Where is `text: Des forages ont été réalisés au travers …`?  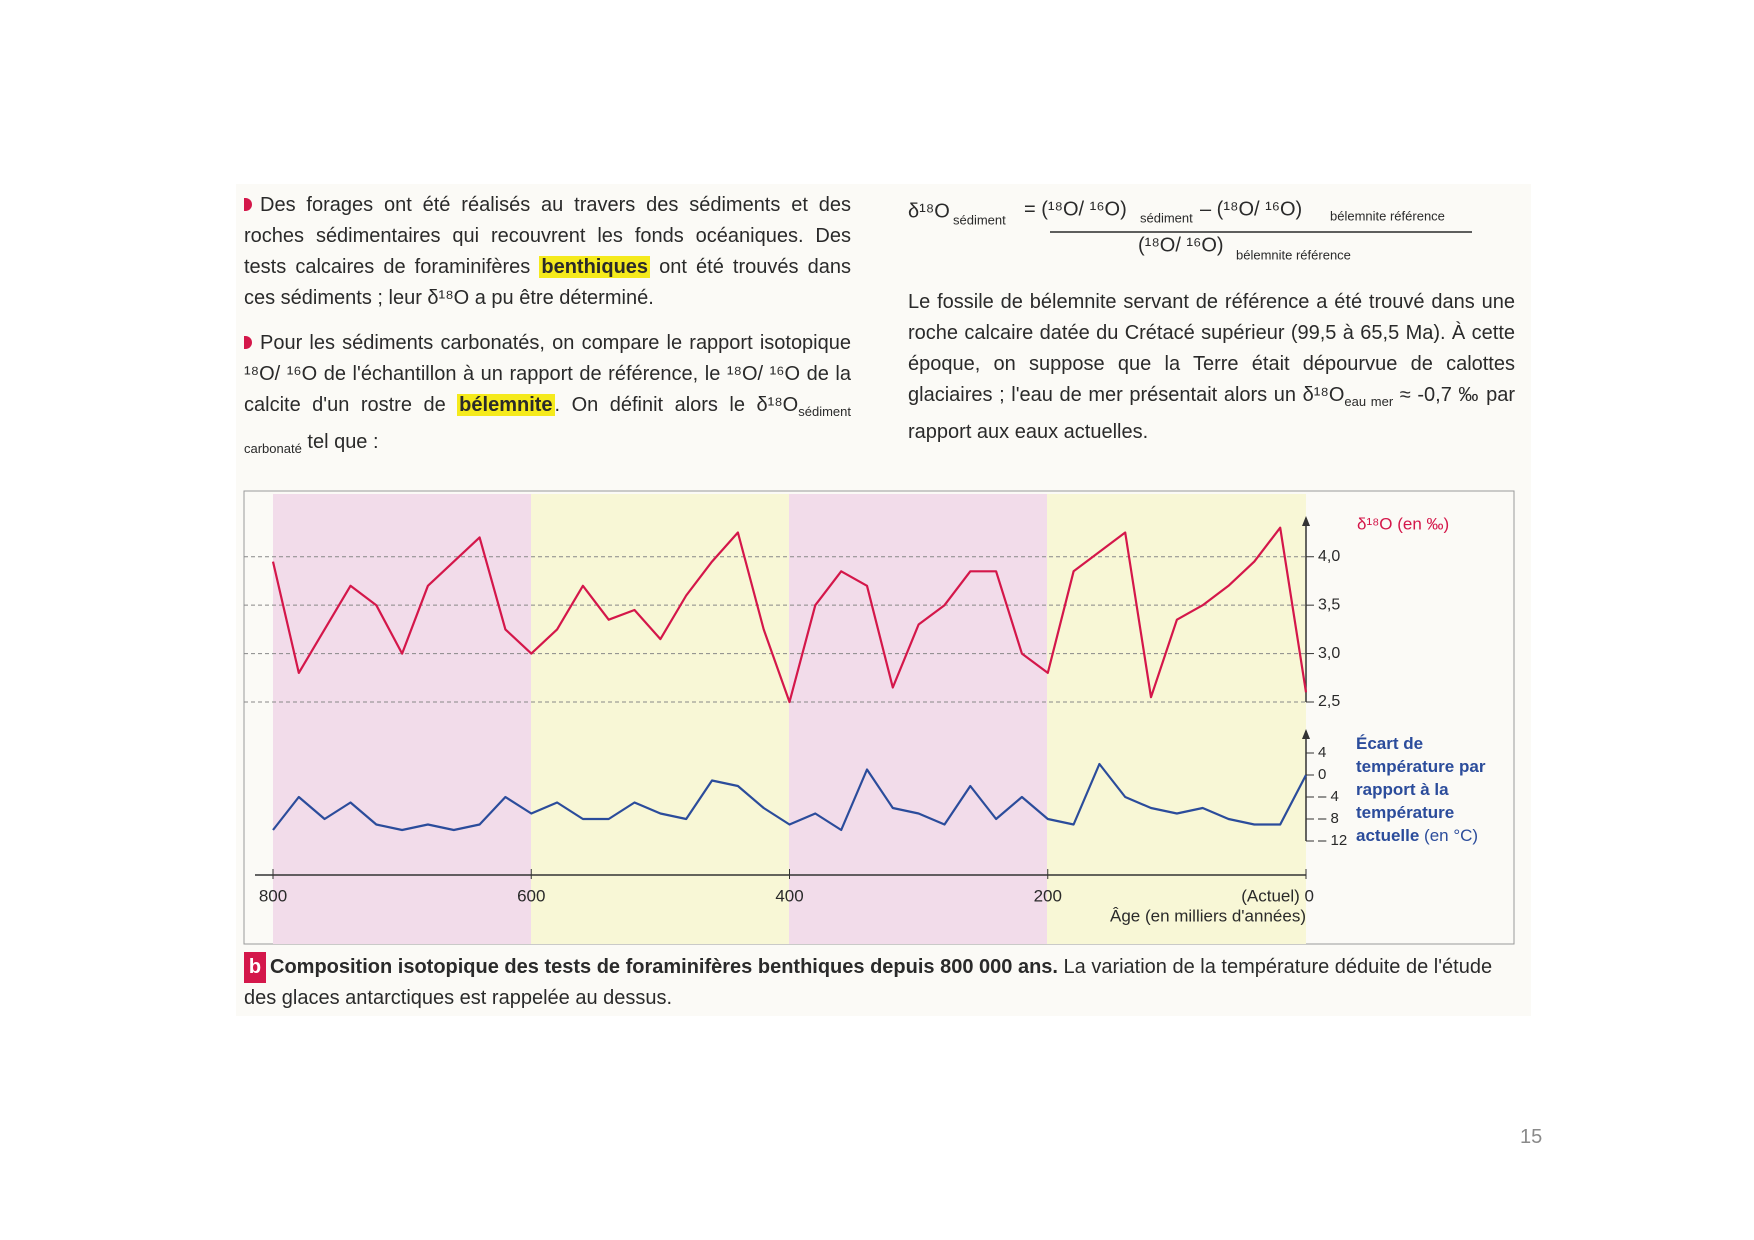 text: Des forages ont été réalisés au travers … is located at coordinates (547, 236).